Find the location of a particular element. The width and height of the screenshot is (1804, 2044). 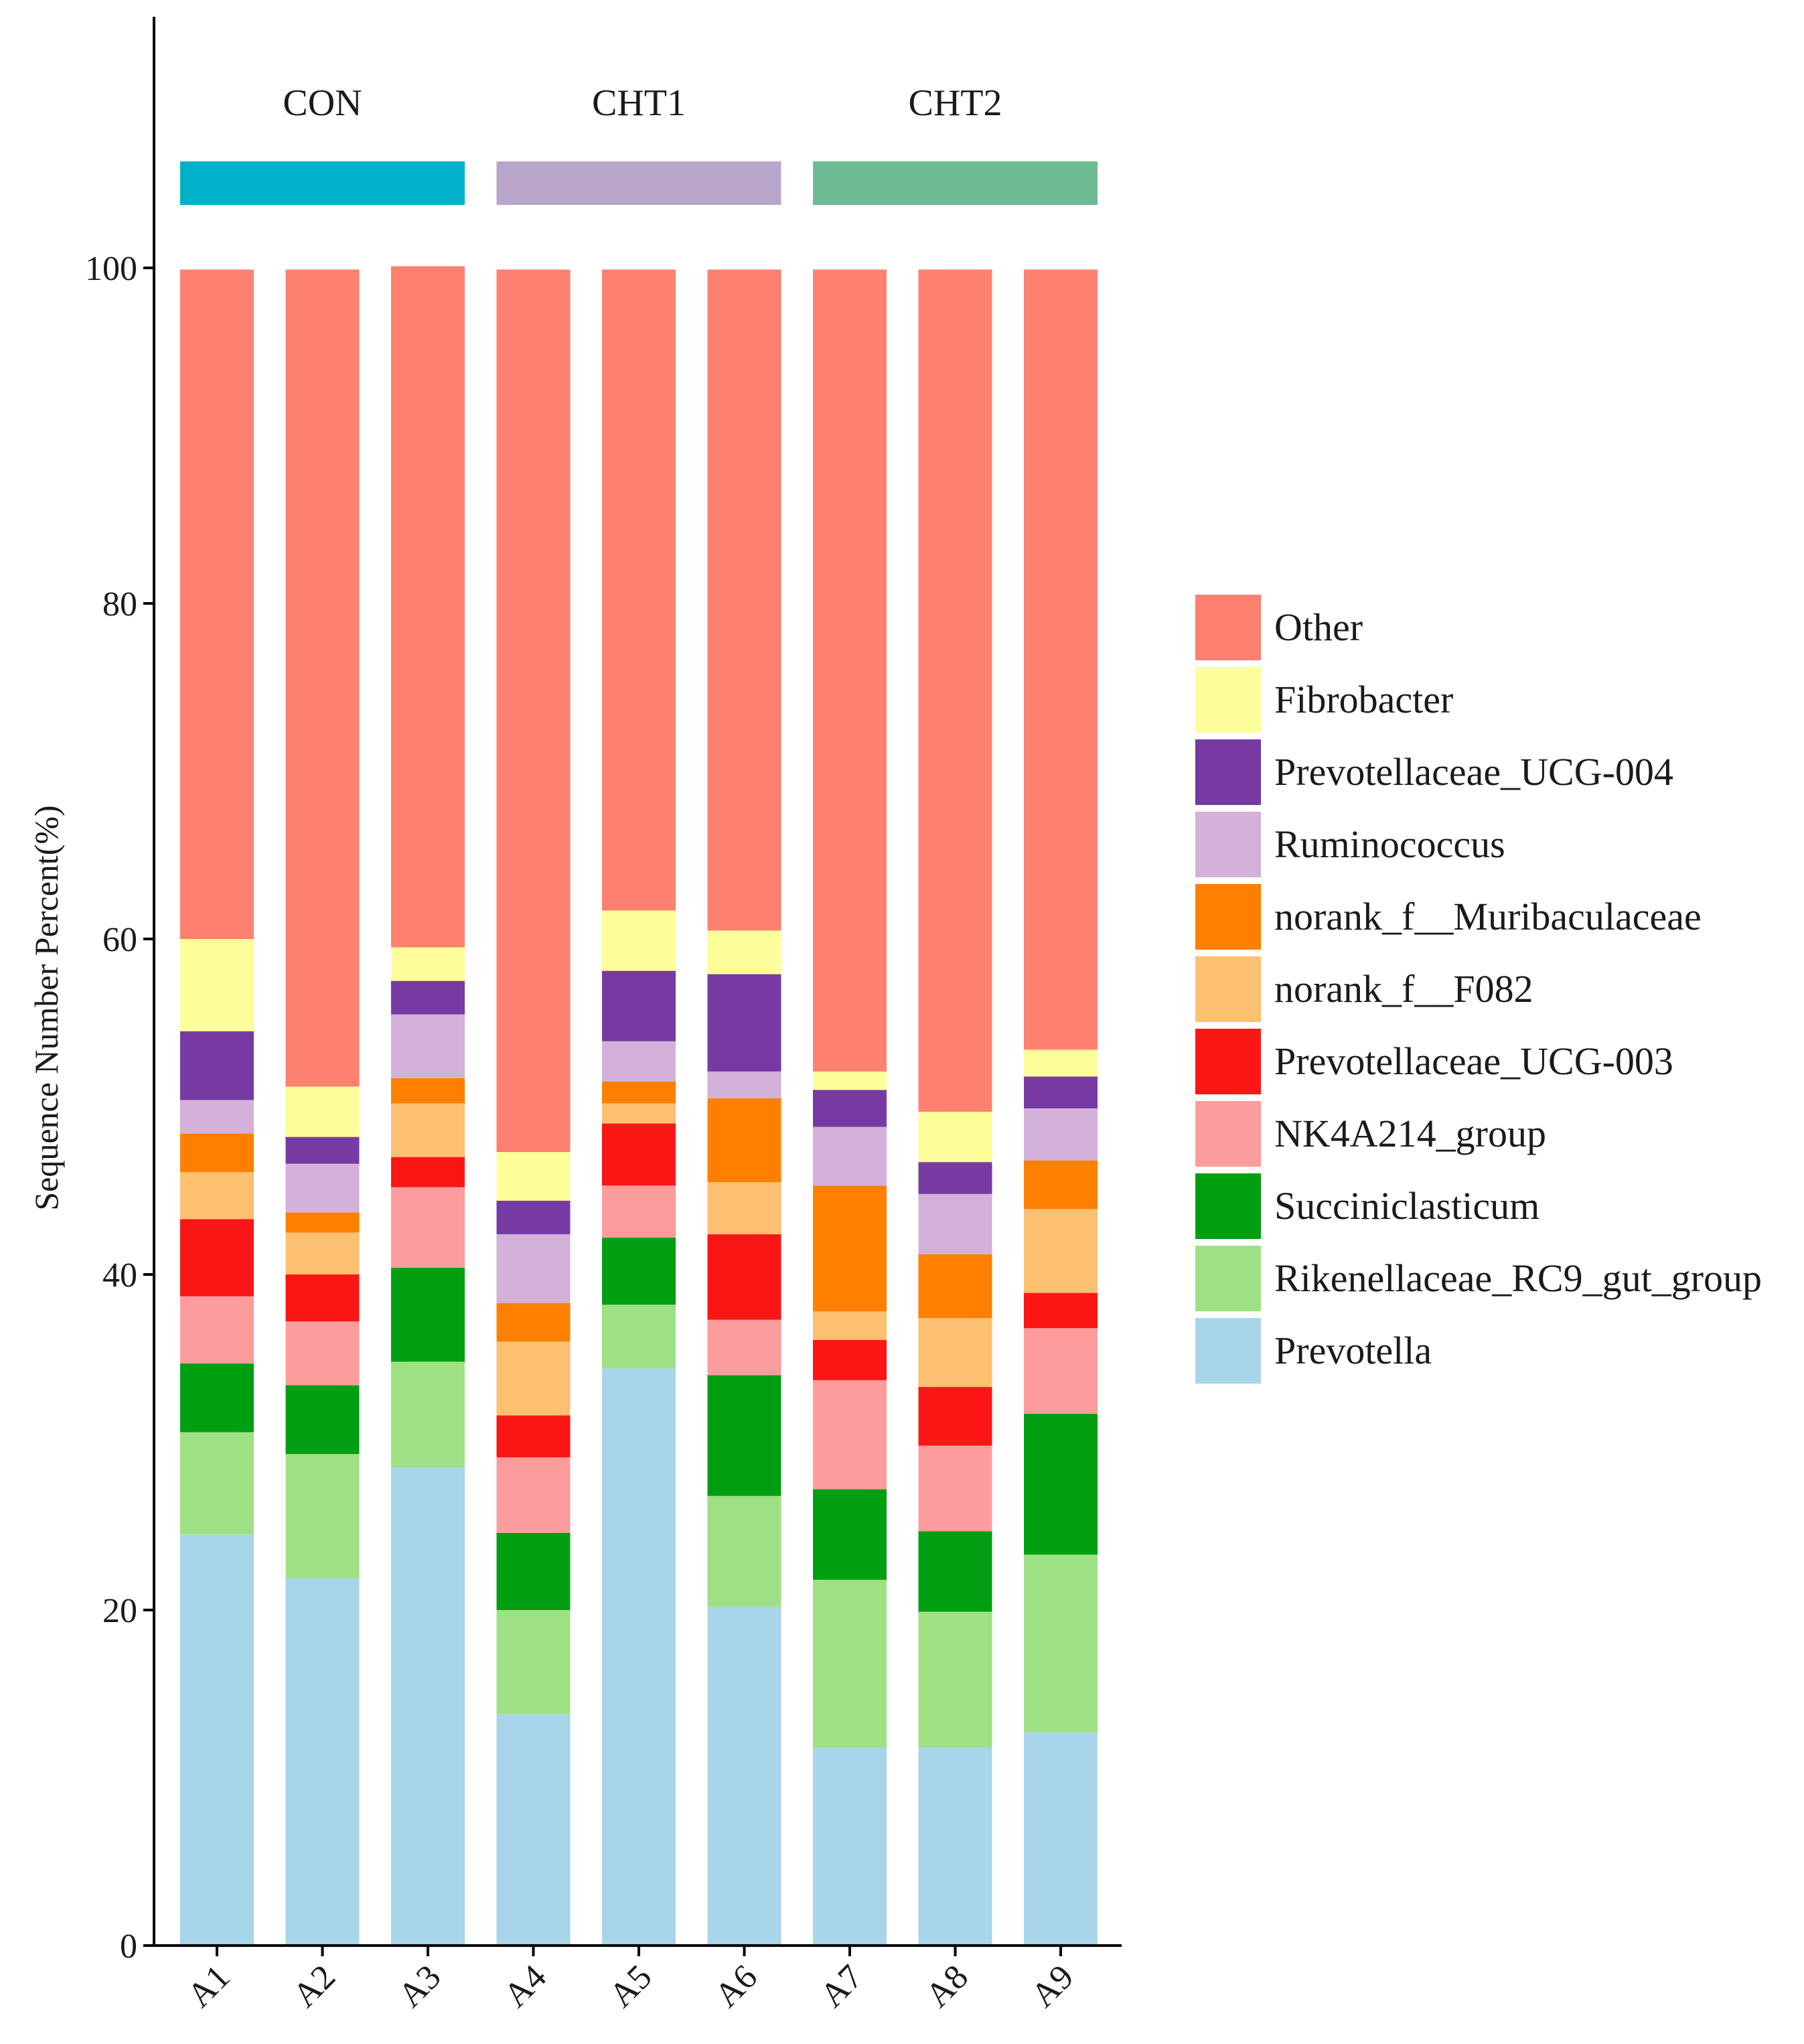

y-axis-title: Sequence Number Percent(%) is located at coordinates (46, 1007).